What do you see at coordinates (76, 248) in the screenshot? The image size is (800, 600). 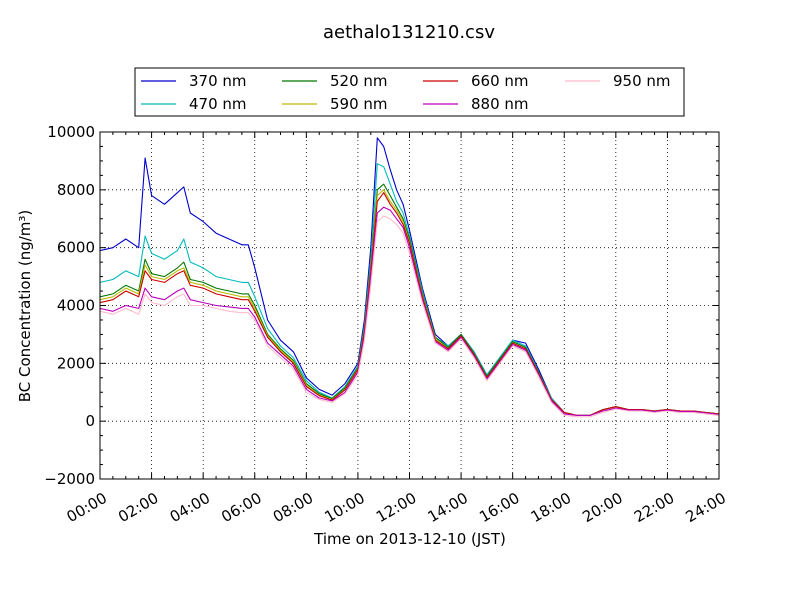 I see `y-tick-label: 6000` at bounding box center [76, 248].